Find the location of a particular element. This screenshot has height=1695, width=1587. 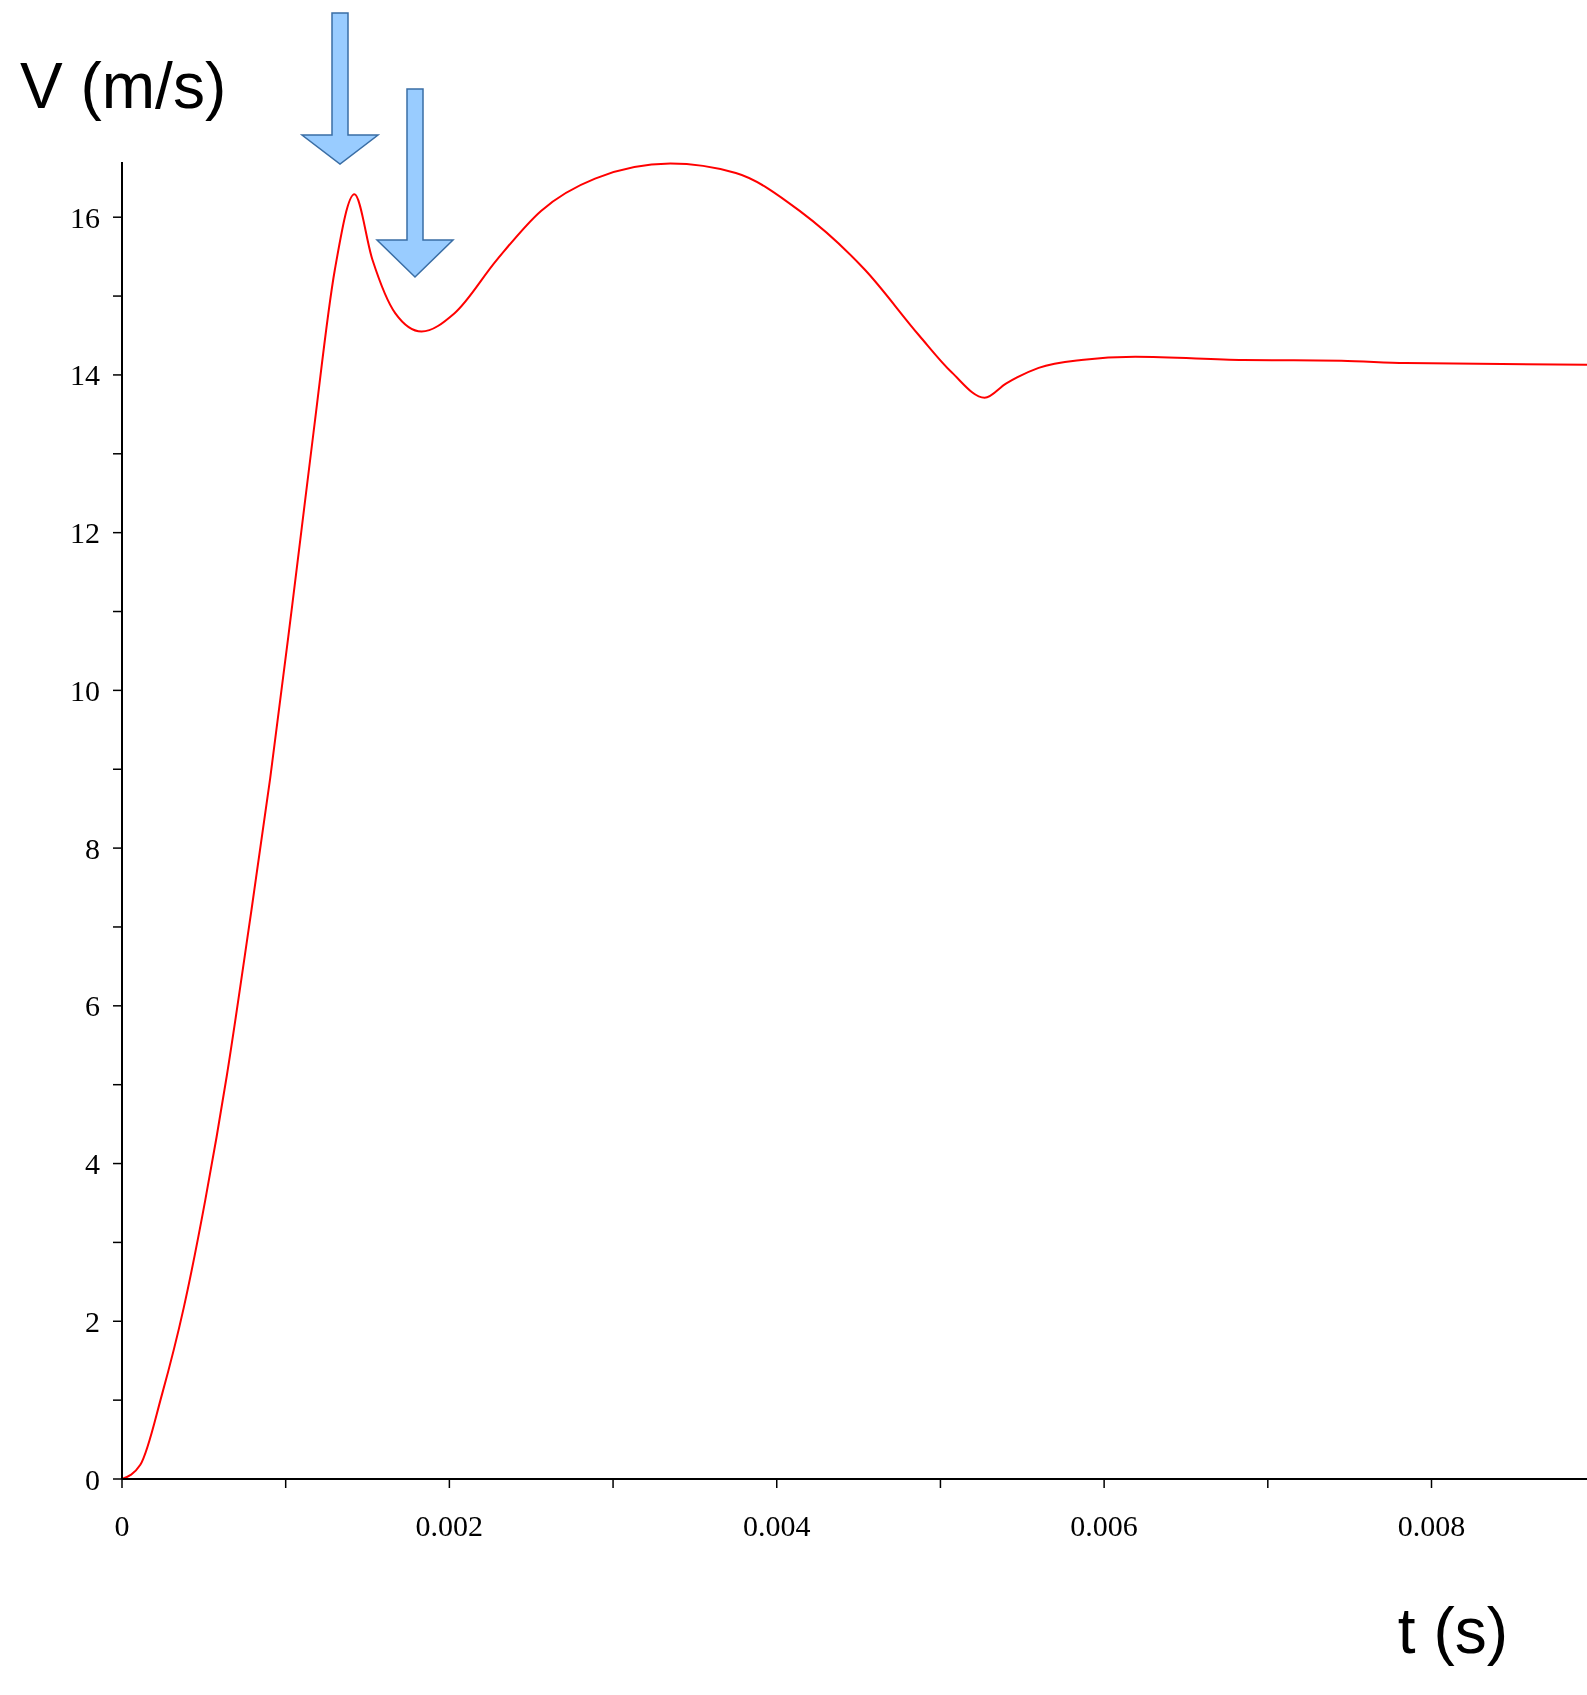

y-tick-label: 12 is located at coordinates (85, 533).